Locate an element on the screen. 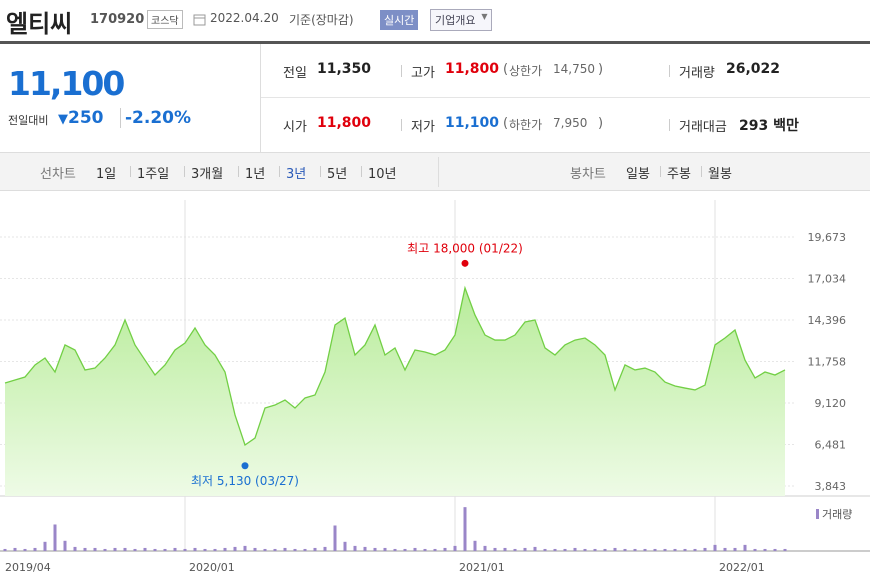 The height and width of the screenshot is (582, 870). stat-value: 11,800 is located at coordinates (472, 69).